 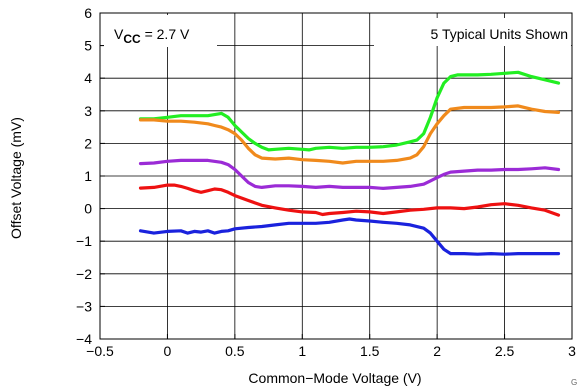 I want to click on x-axis-title: Common−Mode Voltage (V), so click(x=334, y=378).